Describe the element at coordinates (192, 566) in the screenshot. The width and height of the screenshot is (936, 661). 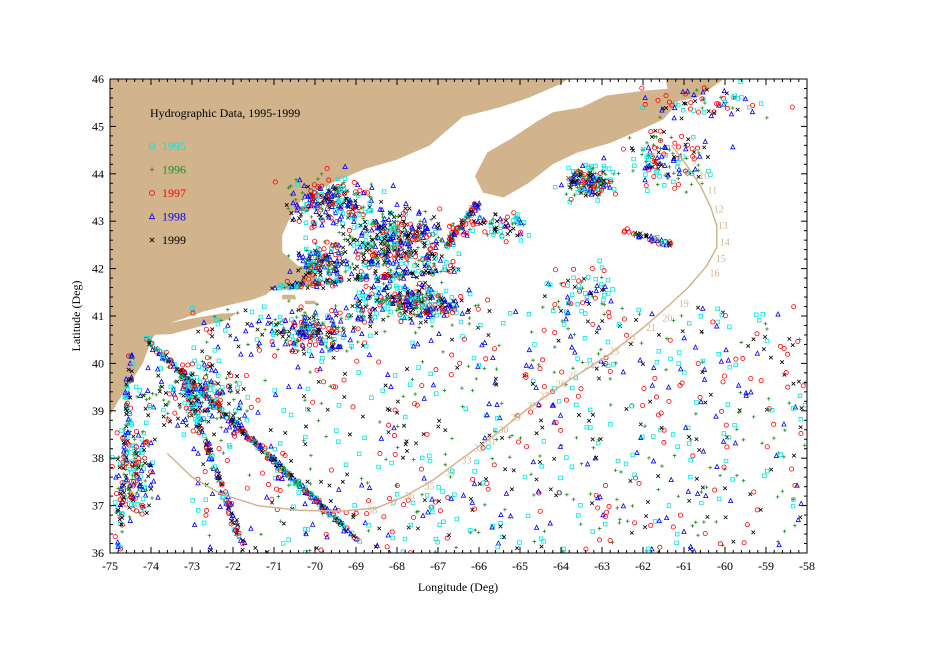
I see `x-tick-label: -73` at that location.